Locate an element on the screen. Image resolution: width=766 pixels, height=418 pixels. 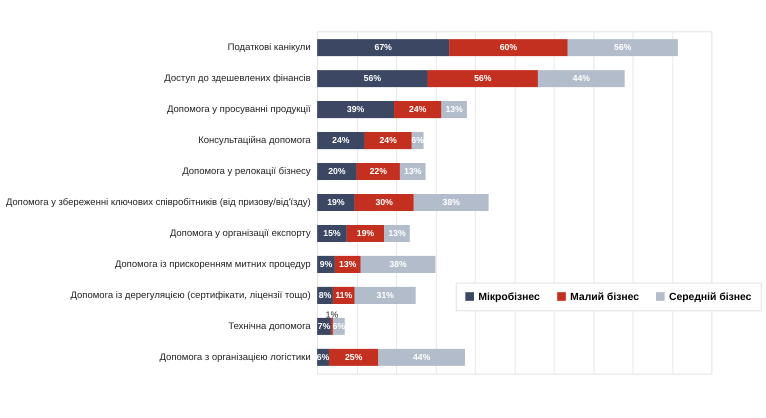
data-label: 9% is located at coordinates (326, 264).